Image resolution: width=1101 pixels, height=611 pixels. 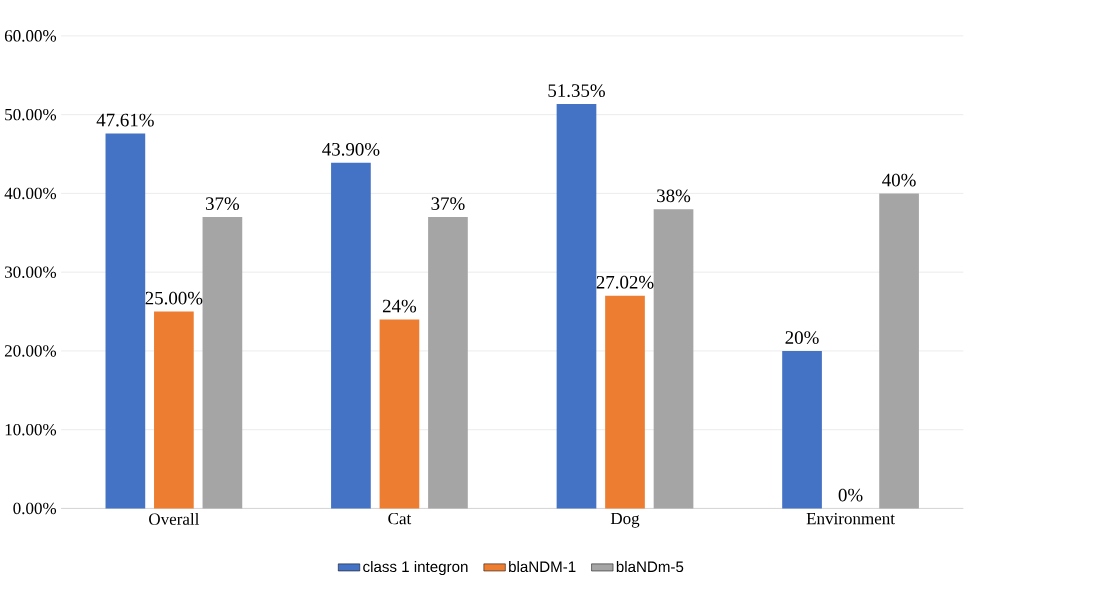 I want to click on data-label: 25.00%, so click(x=174, y=298).